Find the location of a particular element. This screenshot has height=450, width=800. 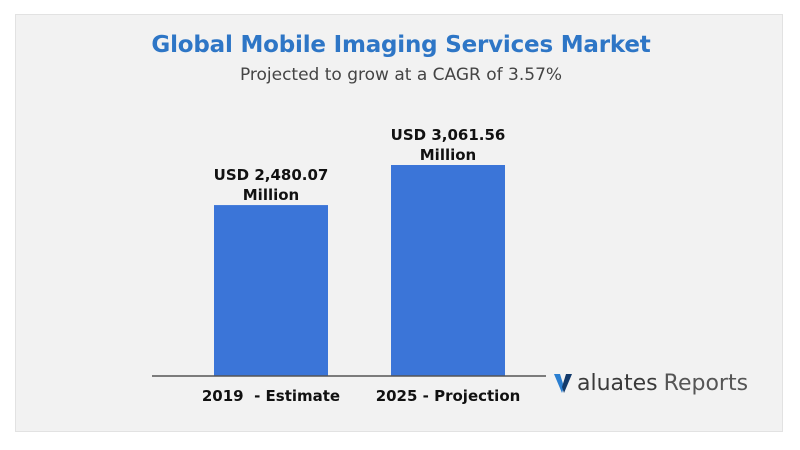

bar-1-value-label-line-1: USD 2,480.07 is located at coordinates (271, 175).